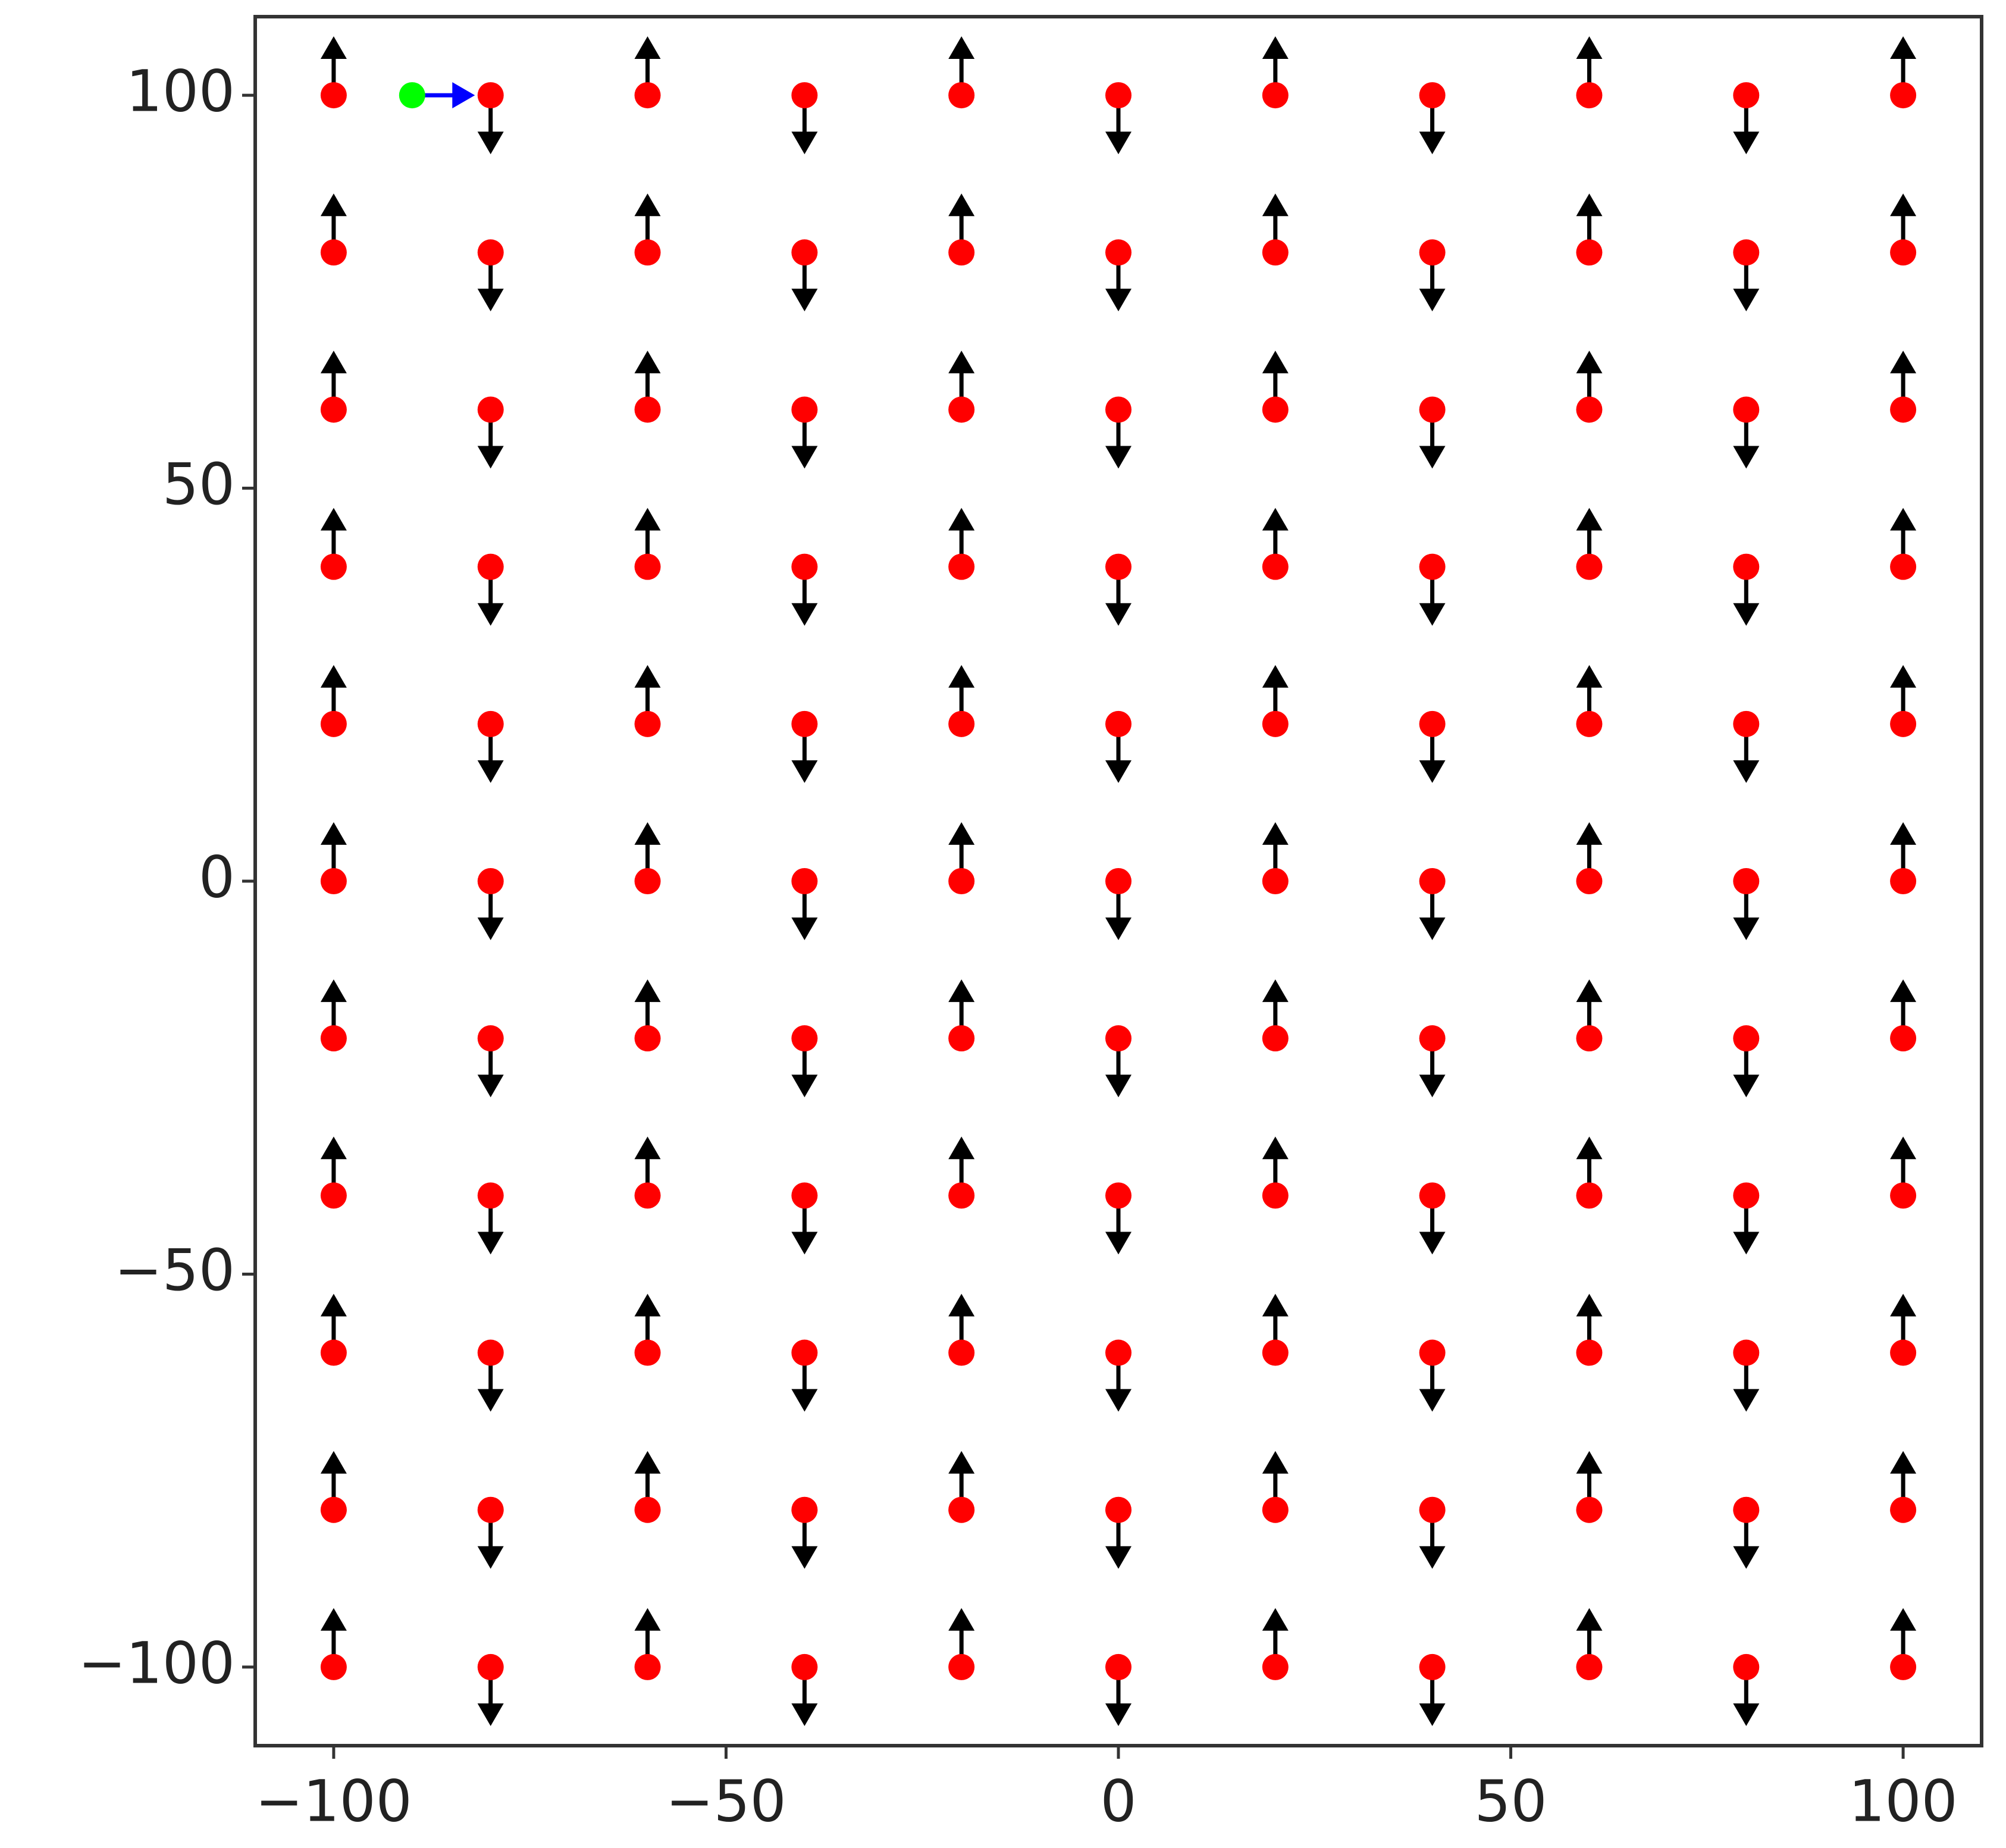 The width and height of the screenshot is (2006, 1848). I want to click on y-tick-label: 100, so click(180, 91).